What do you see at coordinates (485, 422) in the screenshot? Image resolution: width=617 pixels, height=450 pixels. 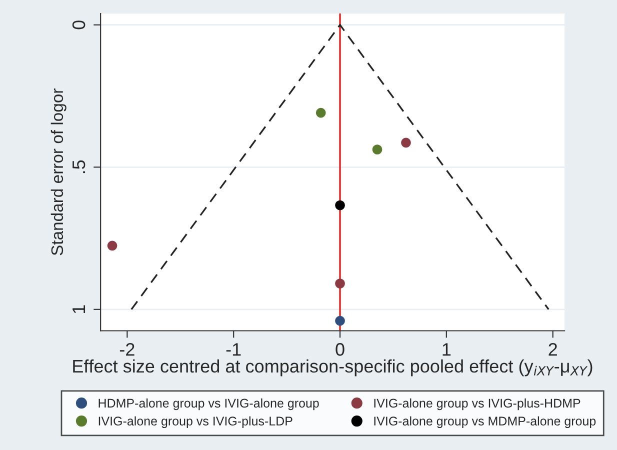 I see `legend-label: IVIG-alone group vs MDMP-alone group` at bounding box center [485, 422].